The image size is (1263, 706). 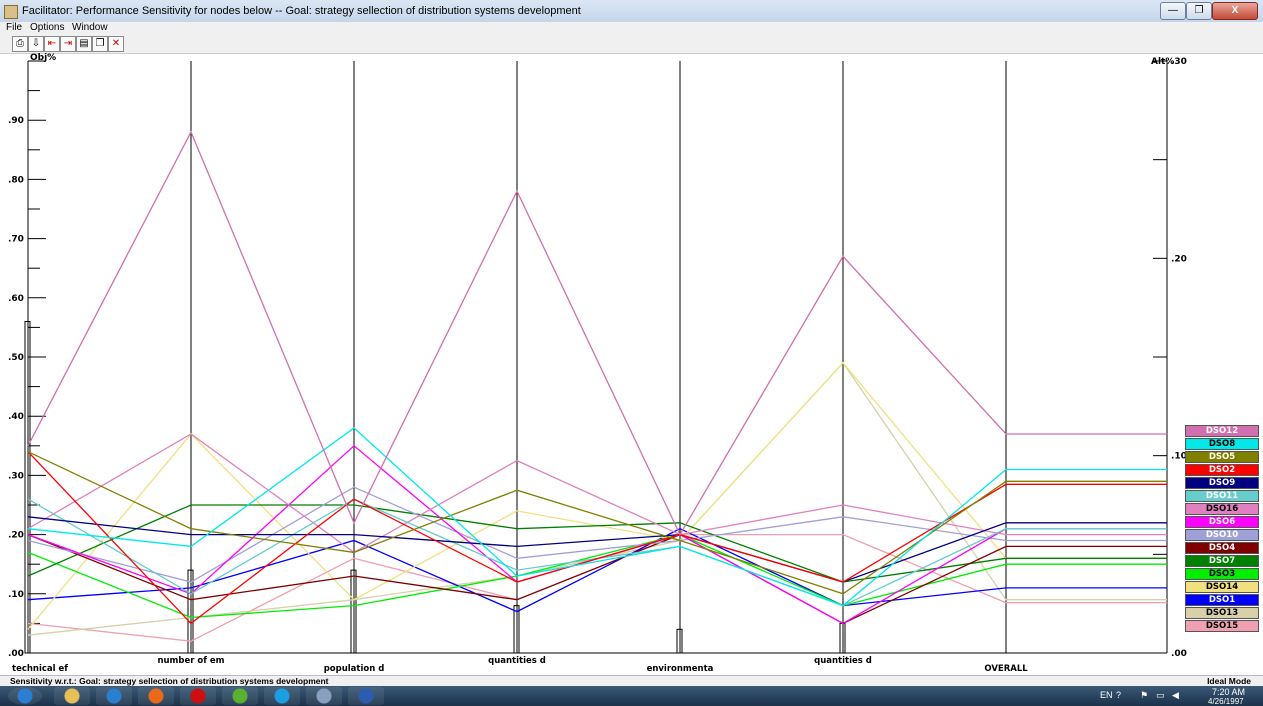 What do you see at coordinates (20, 44) in the screenshot?
I see `print-icon: ⎙` at bounding box center [20, 44].